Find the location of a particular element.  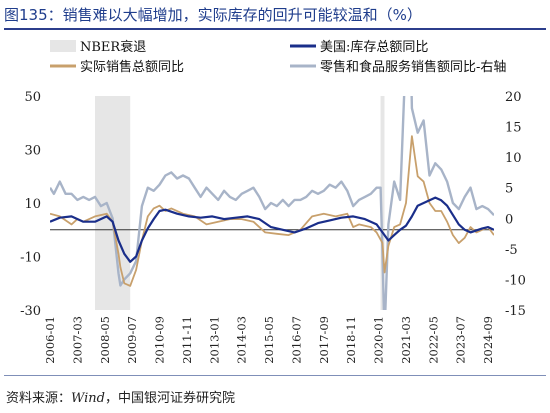

right-tick-label: -5 is located at coordinates (511, 250).